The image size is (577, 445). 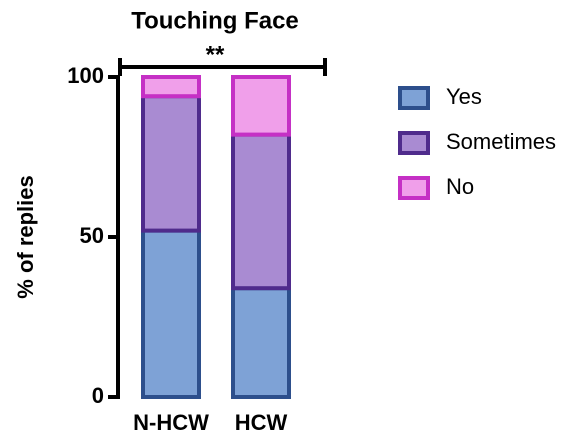 I want to click on x-tick-label: HCW, so click(x=261, y=422).